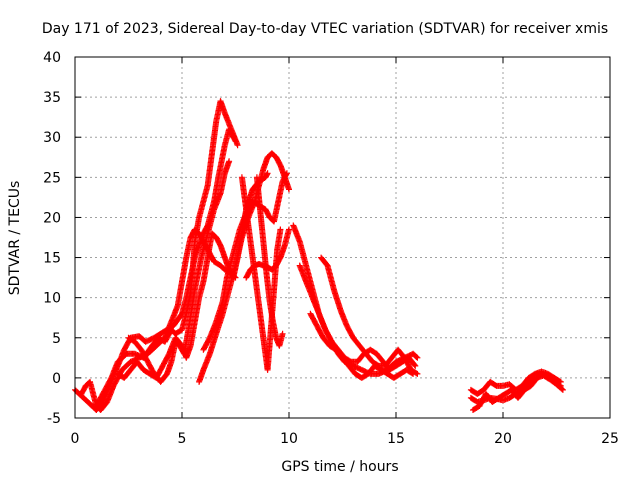 The image size is (640, 480). I want to click on y-tick-label: 35, so click(52, 98).